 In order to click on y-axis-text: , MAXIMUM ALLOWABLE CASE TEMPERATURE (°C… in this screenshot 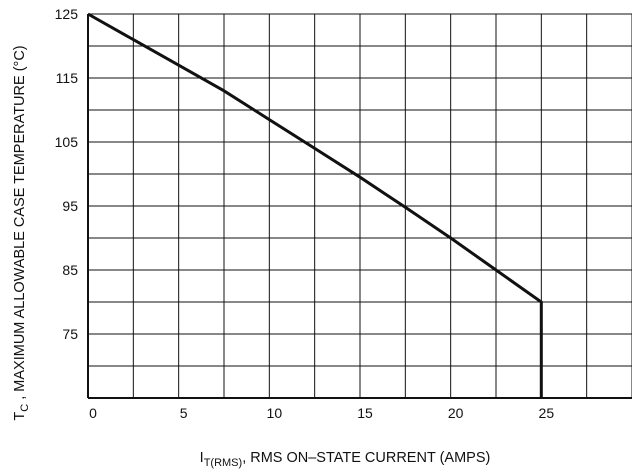, I will do `click(20, 224)`.